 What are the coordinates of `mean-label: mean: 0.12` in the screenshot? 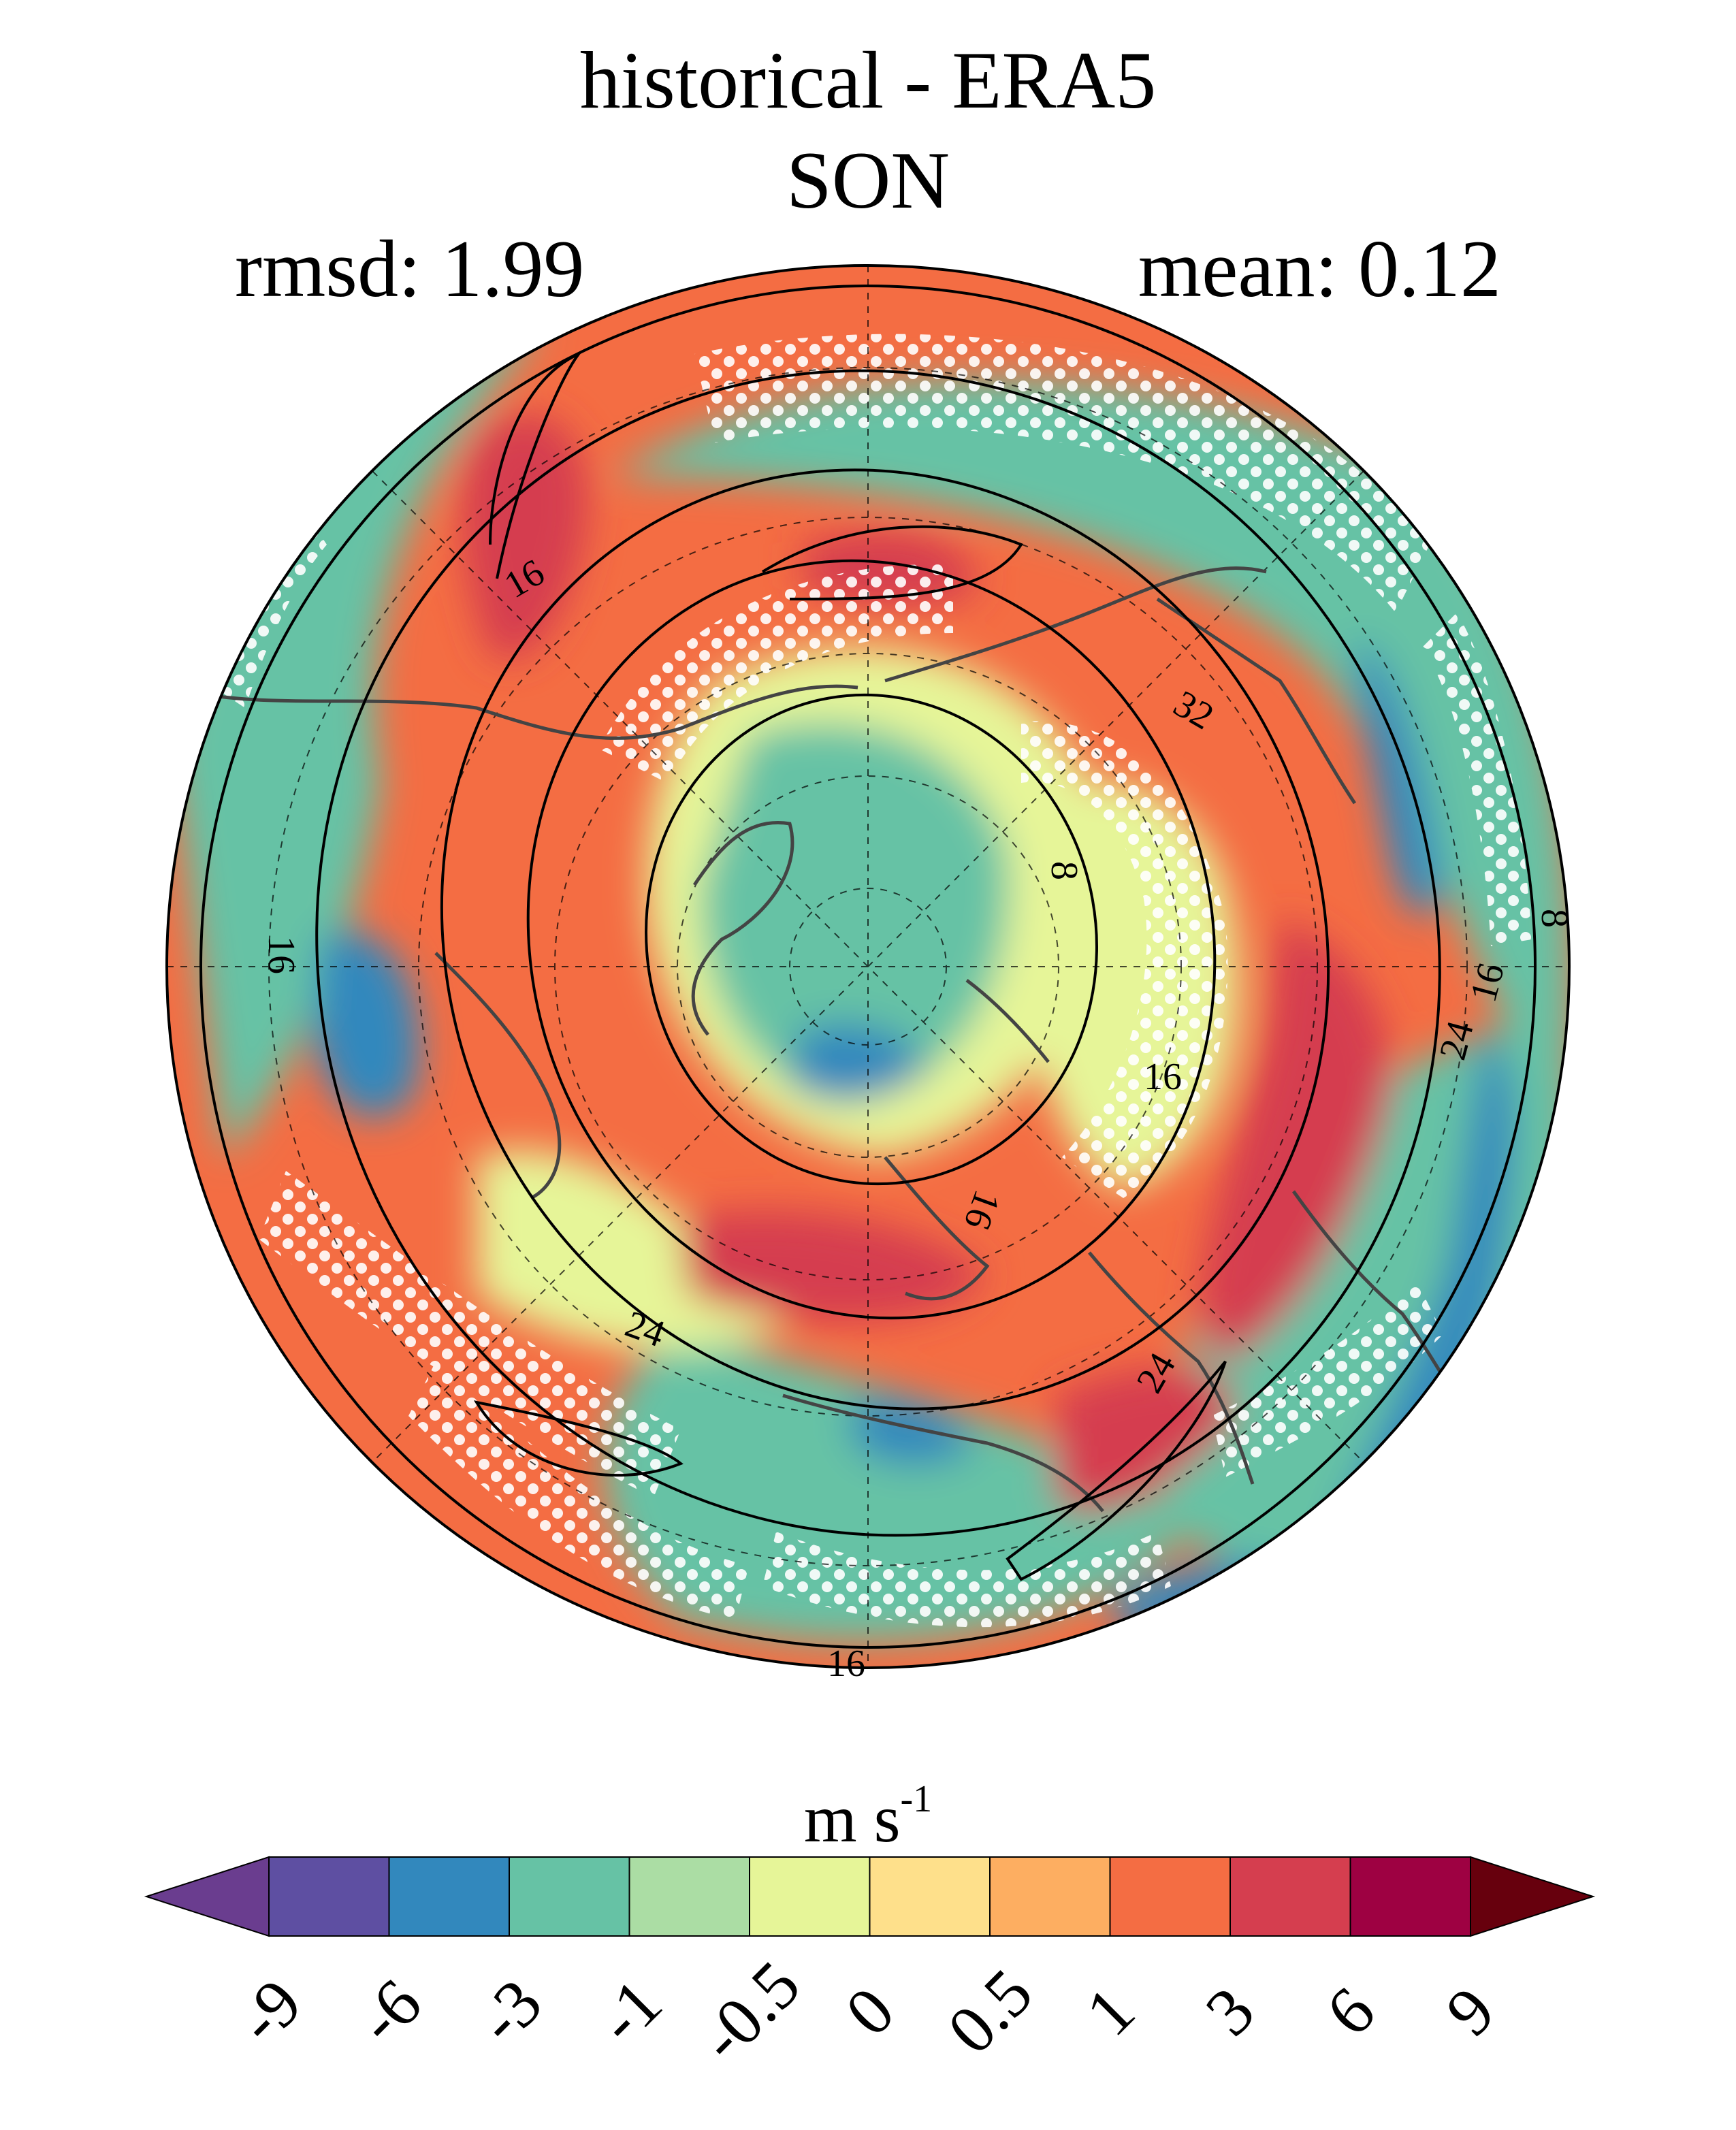 It's located at (1319, 268).